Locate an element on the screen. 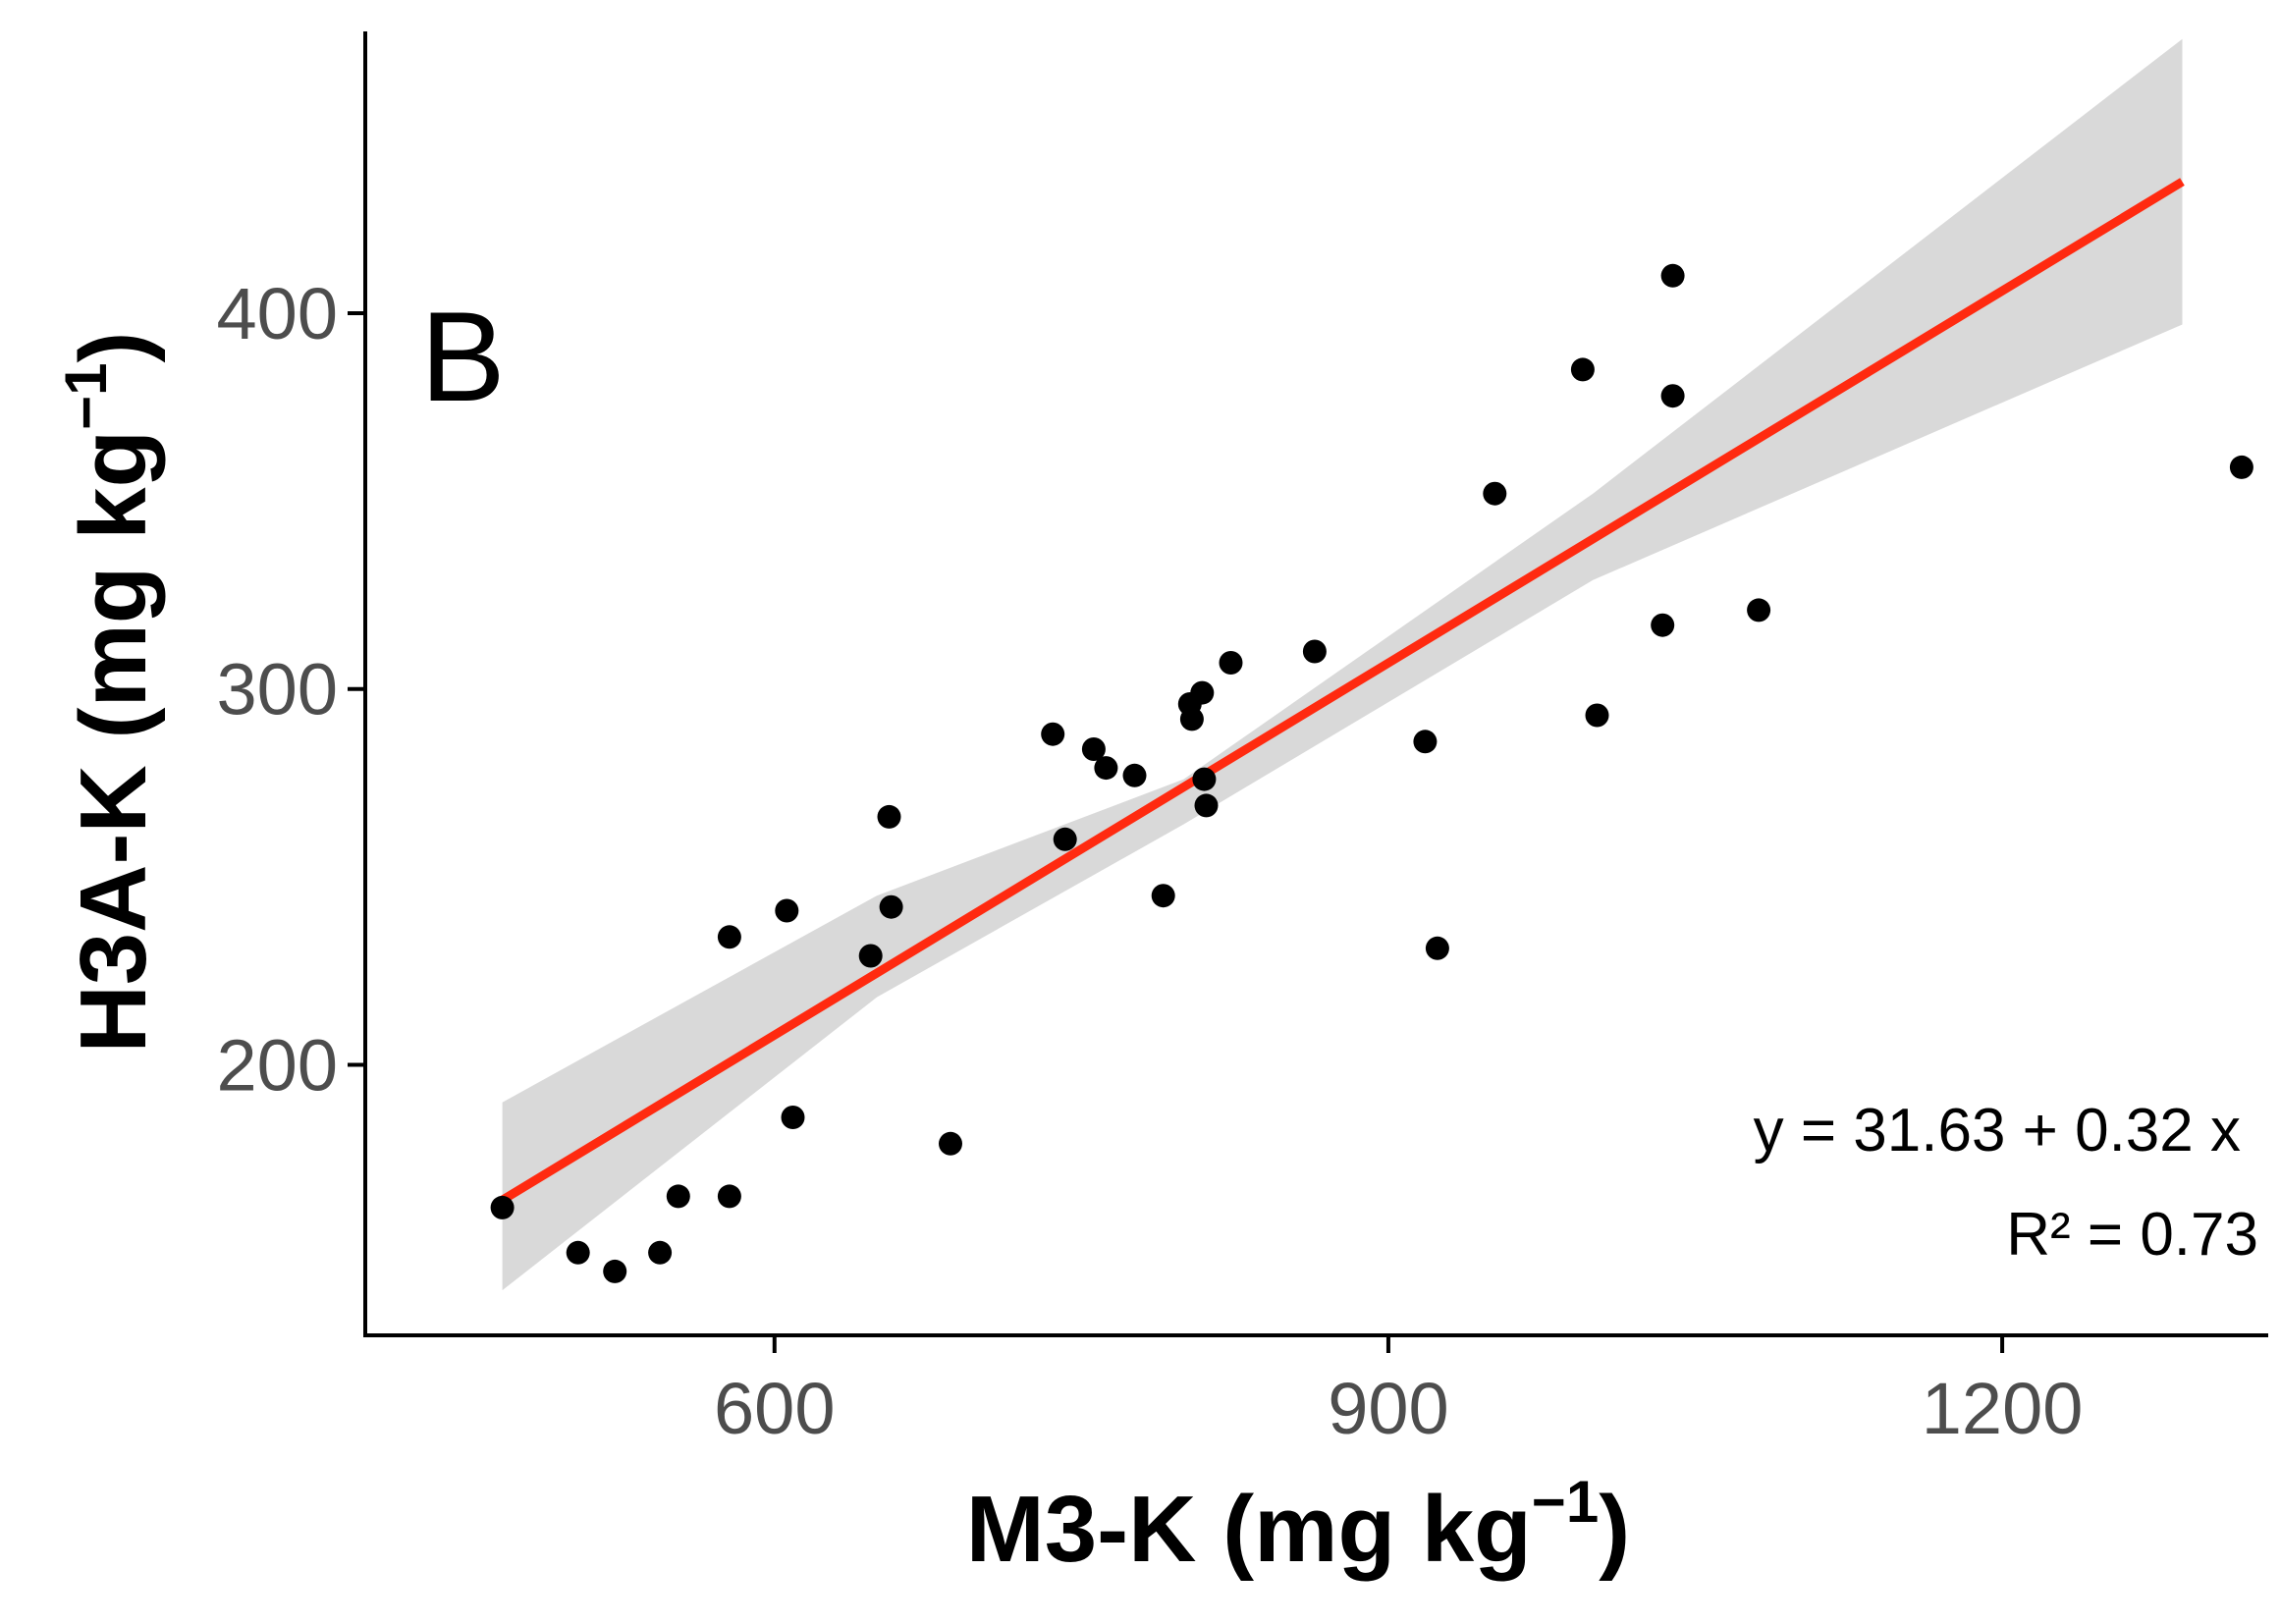  y-axis-title-sup: −1 is located at coordinates (86, 395).